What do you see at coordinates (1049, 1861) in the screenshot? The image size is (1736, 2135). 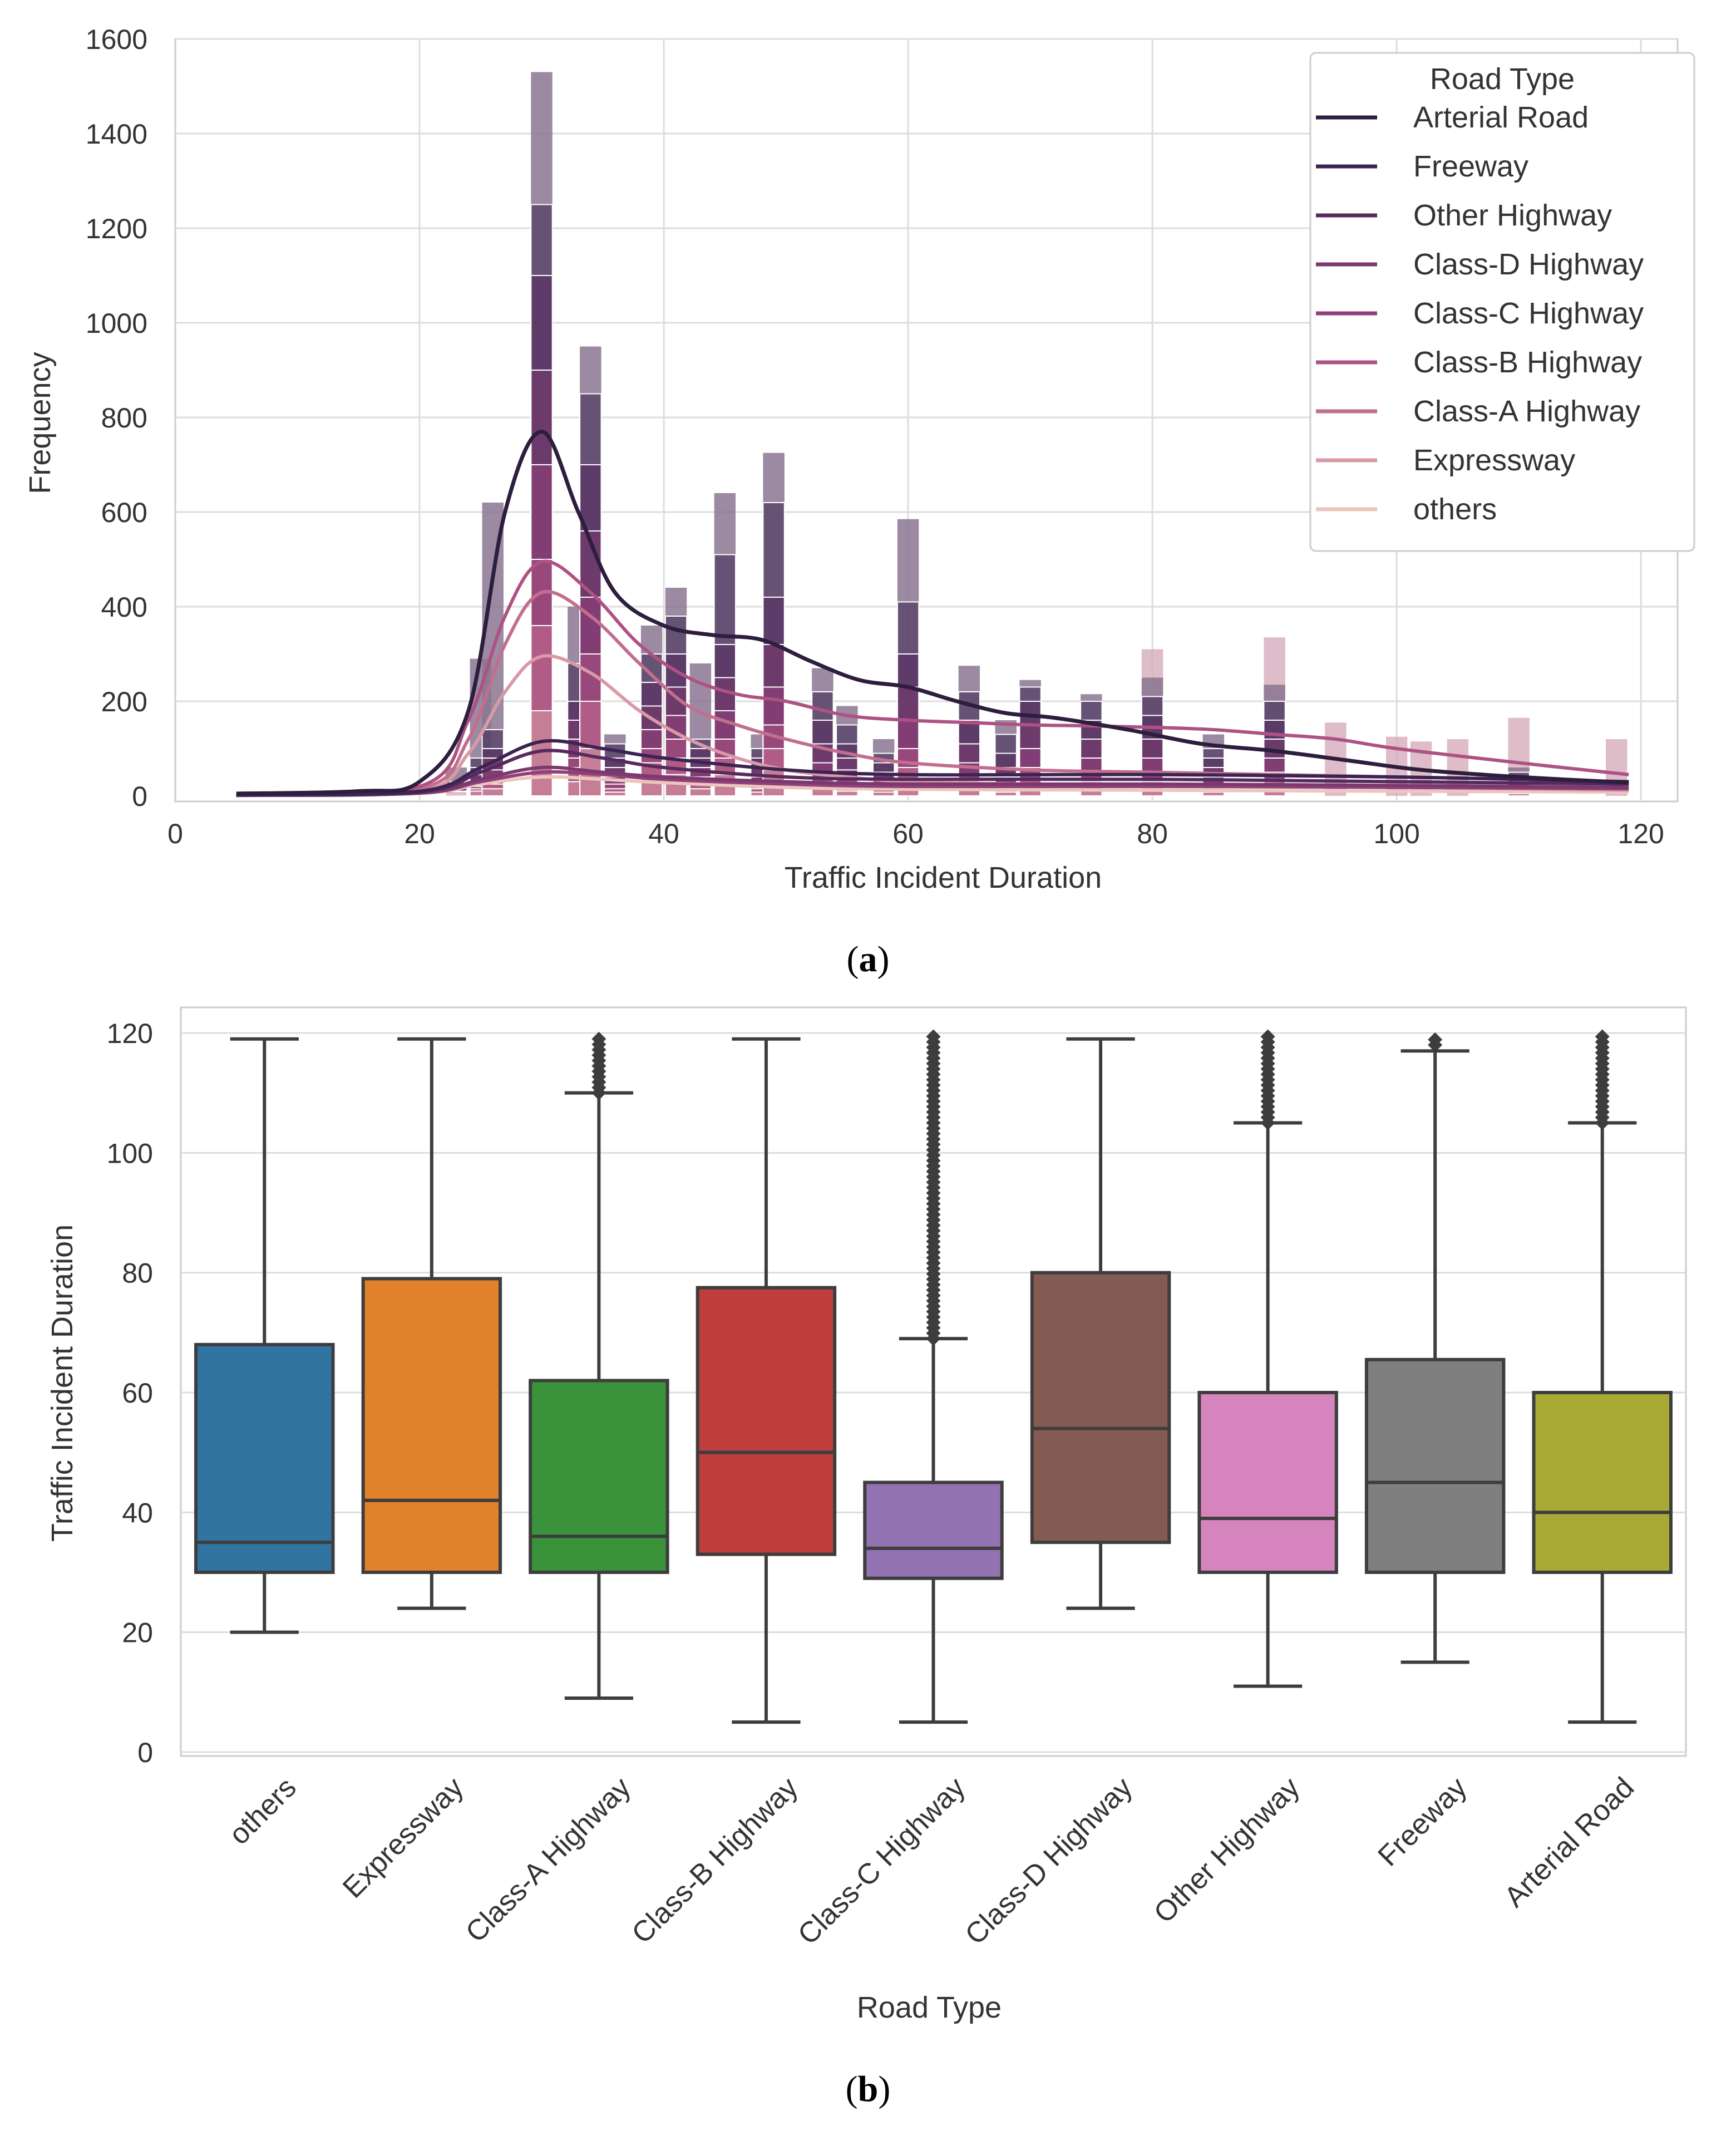 I see `x-tick-label: Class-D Highway` at bounding box center [1049, 1861].